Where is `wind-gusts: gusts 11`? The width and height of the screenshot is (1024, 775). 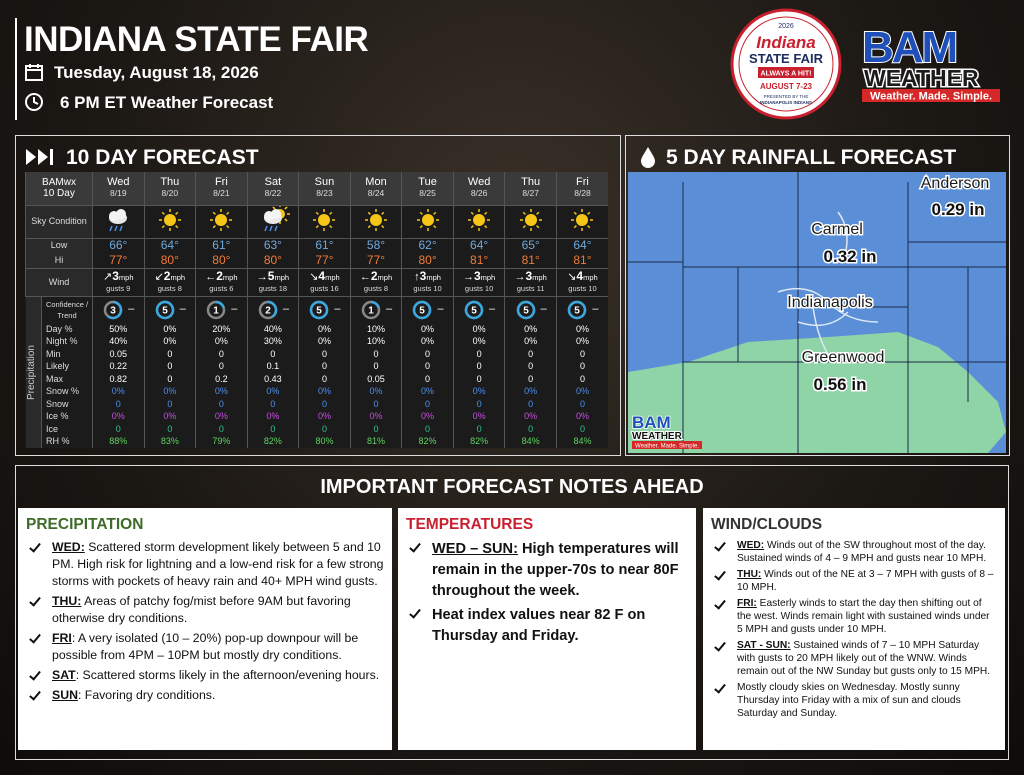 wind-gusts: gusts 11 is located at coordinates (530, 288).